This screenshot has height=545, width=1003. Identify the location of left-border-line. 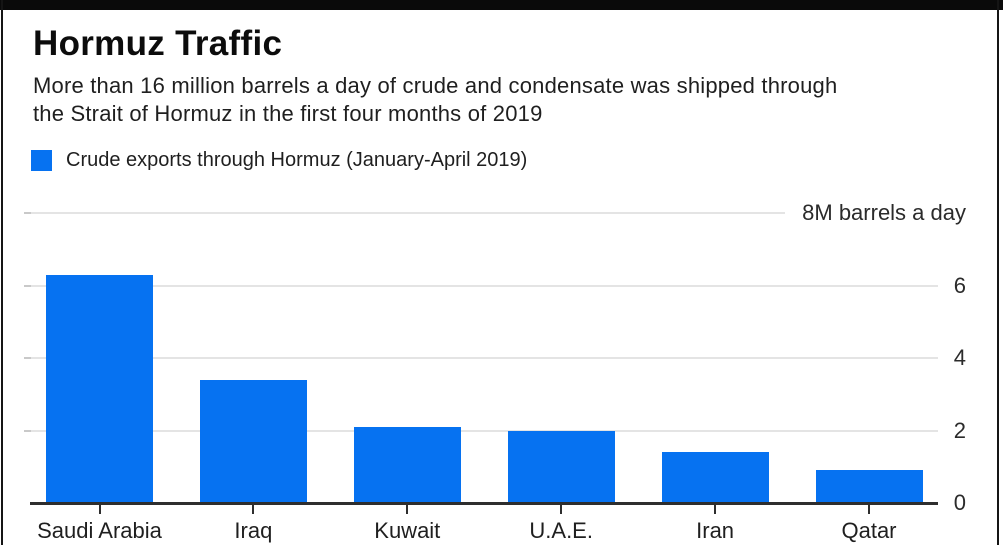
(2, 272).